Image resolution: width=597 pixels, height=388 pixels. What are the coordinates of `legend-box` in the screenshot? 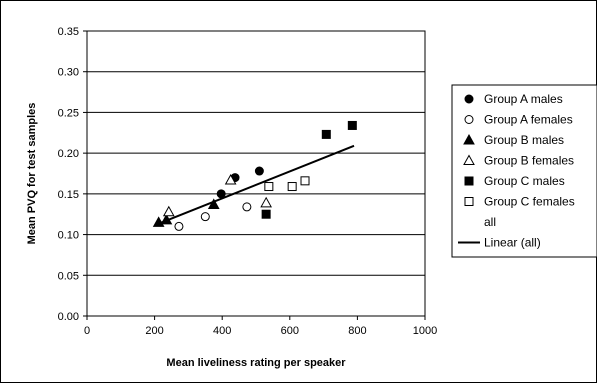 It's located at (524, 171).